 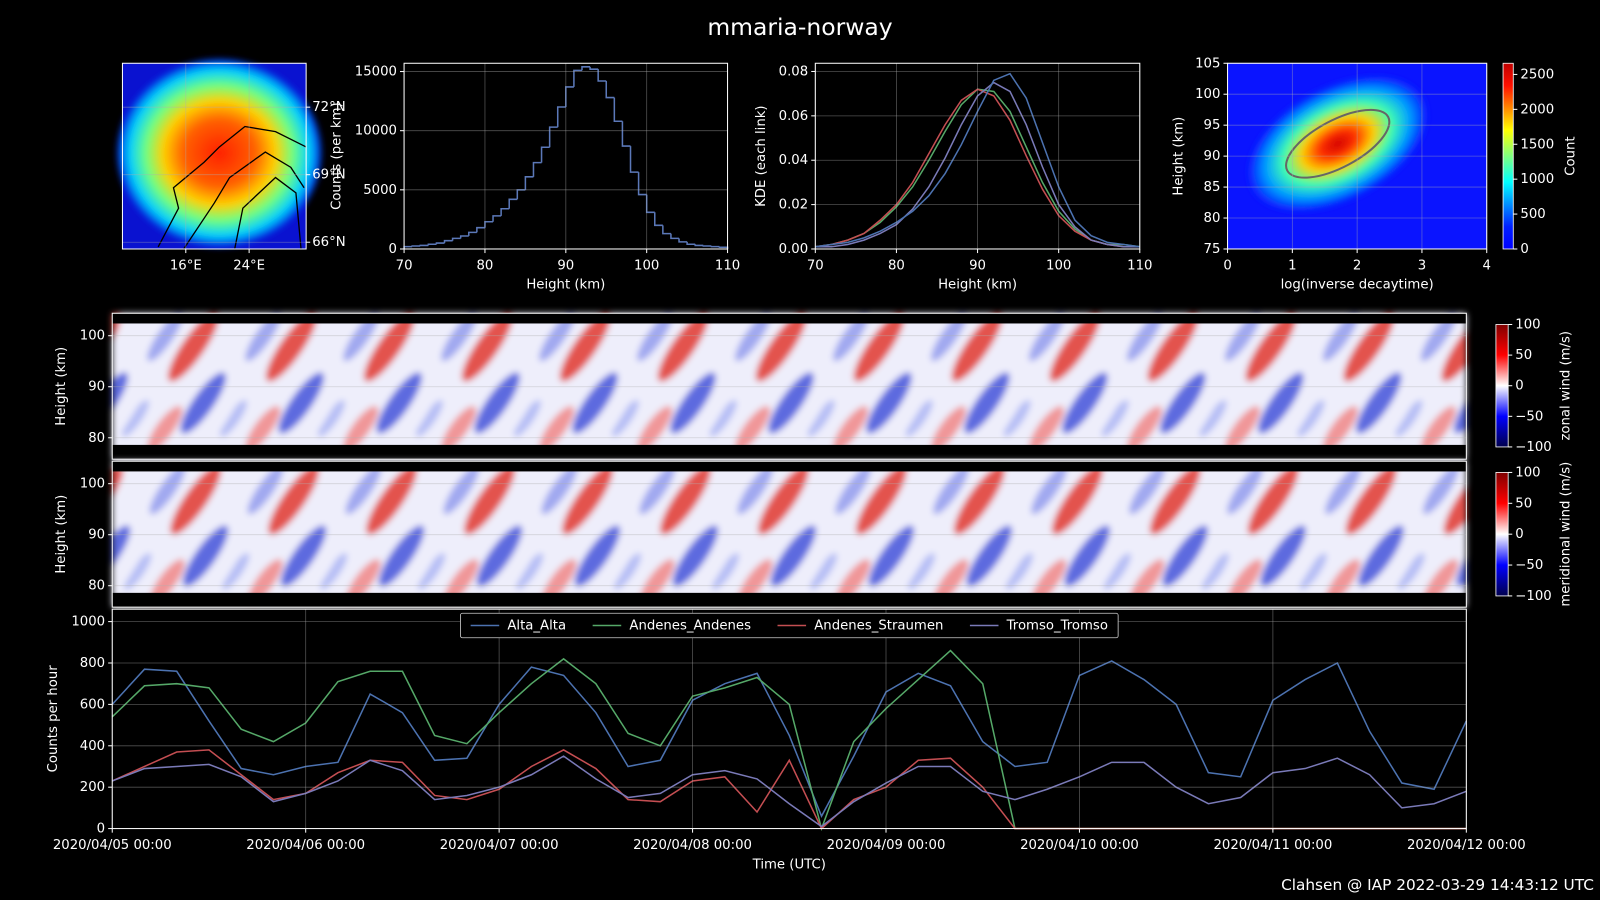 I want to click on colorbar-tick-label: 0, so click(x=1524, y=249).